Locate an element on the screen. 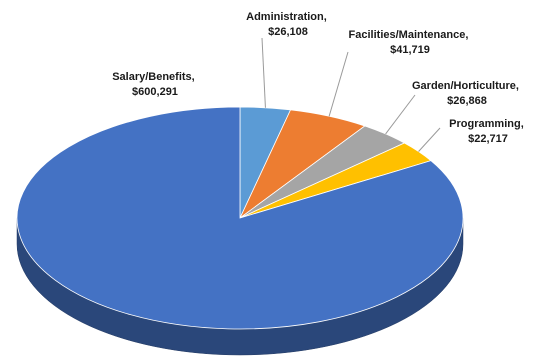 The height and width of the screenshot is (362, 536). label-administration: Administration, $26,108 is located at coordinates (288, 24).